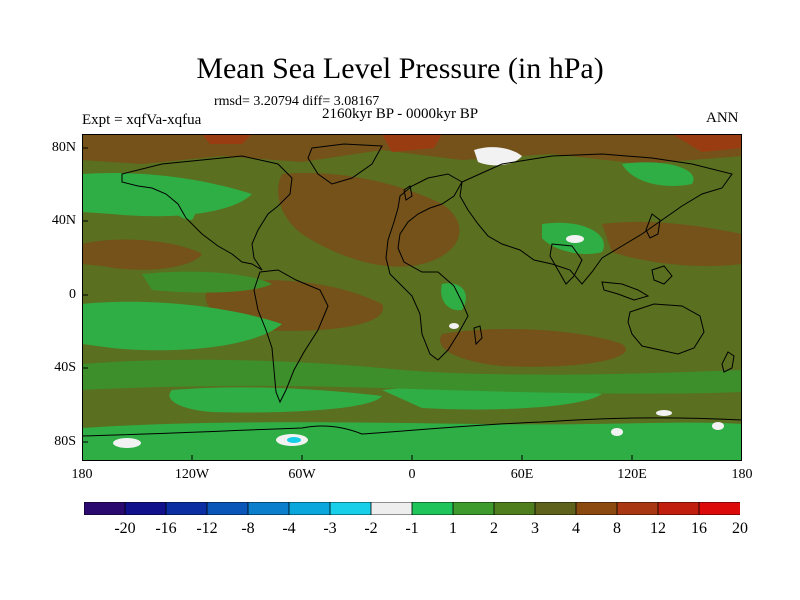  I want to click on colorbar-label: -3, so click(330, 528).